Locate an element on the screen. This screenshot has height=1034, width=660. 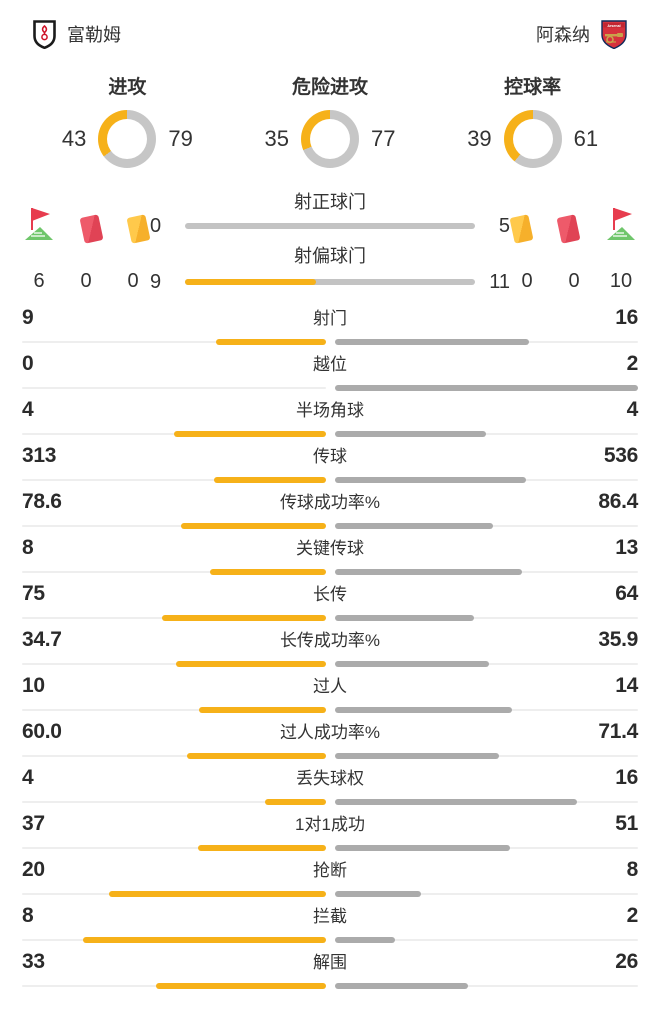
stat-line: 37 1对1成功 51 is located at coordinates (330, 824).